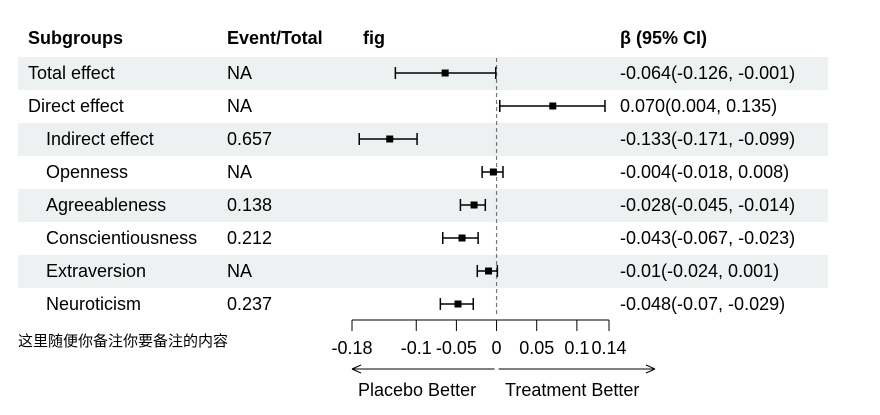  I want to click on table-row: Openness NA -0.004(-0.018, 0.008), so click(423, 172).